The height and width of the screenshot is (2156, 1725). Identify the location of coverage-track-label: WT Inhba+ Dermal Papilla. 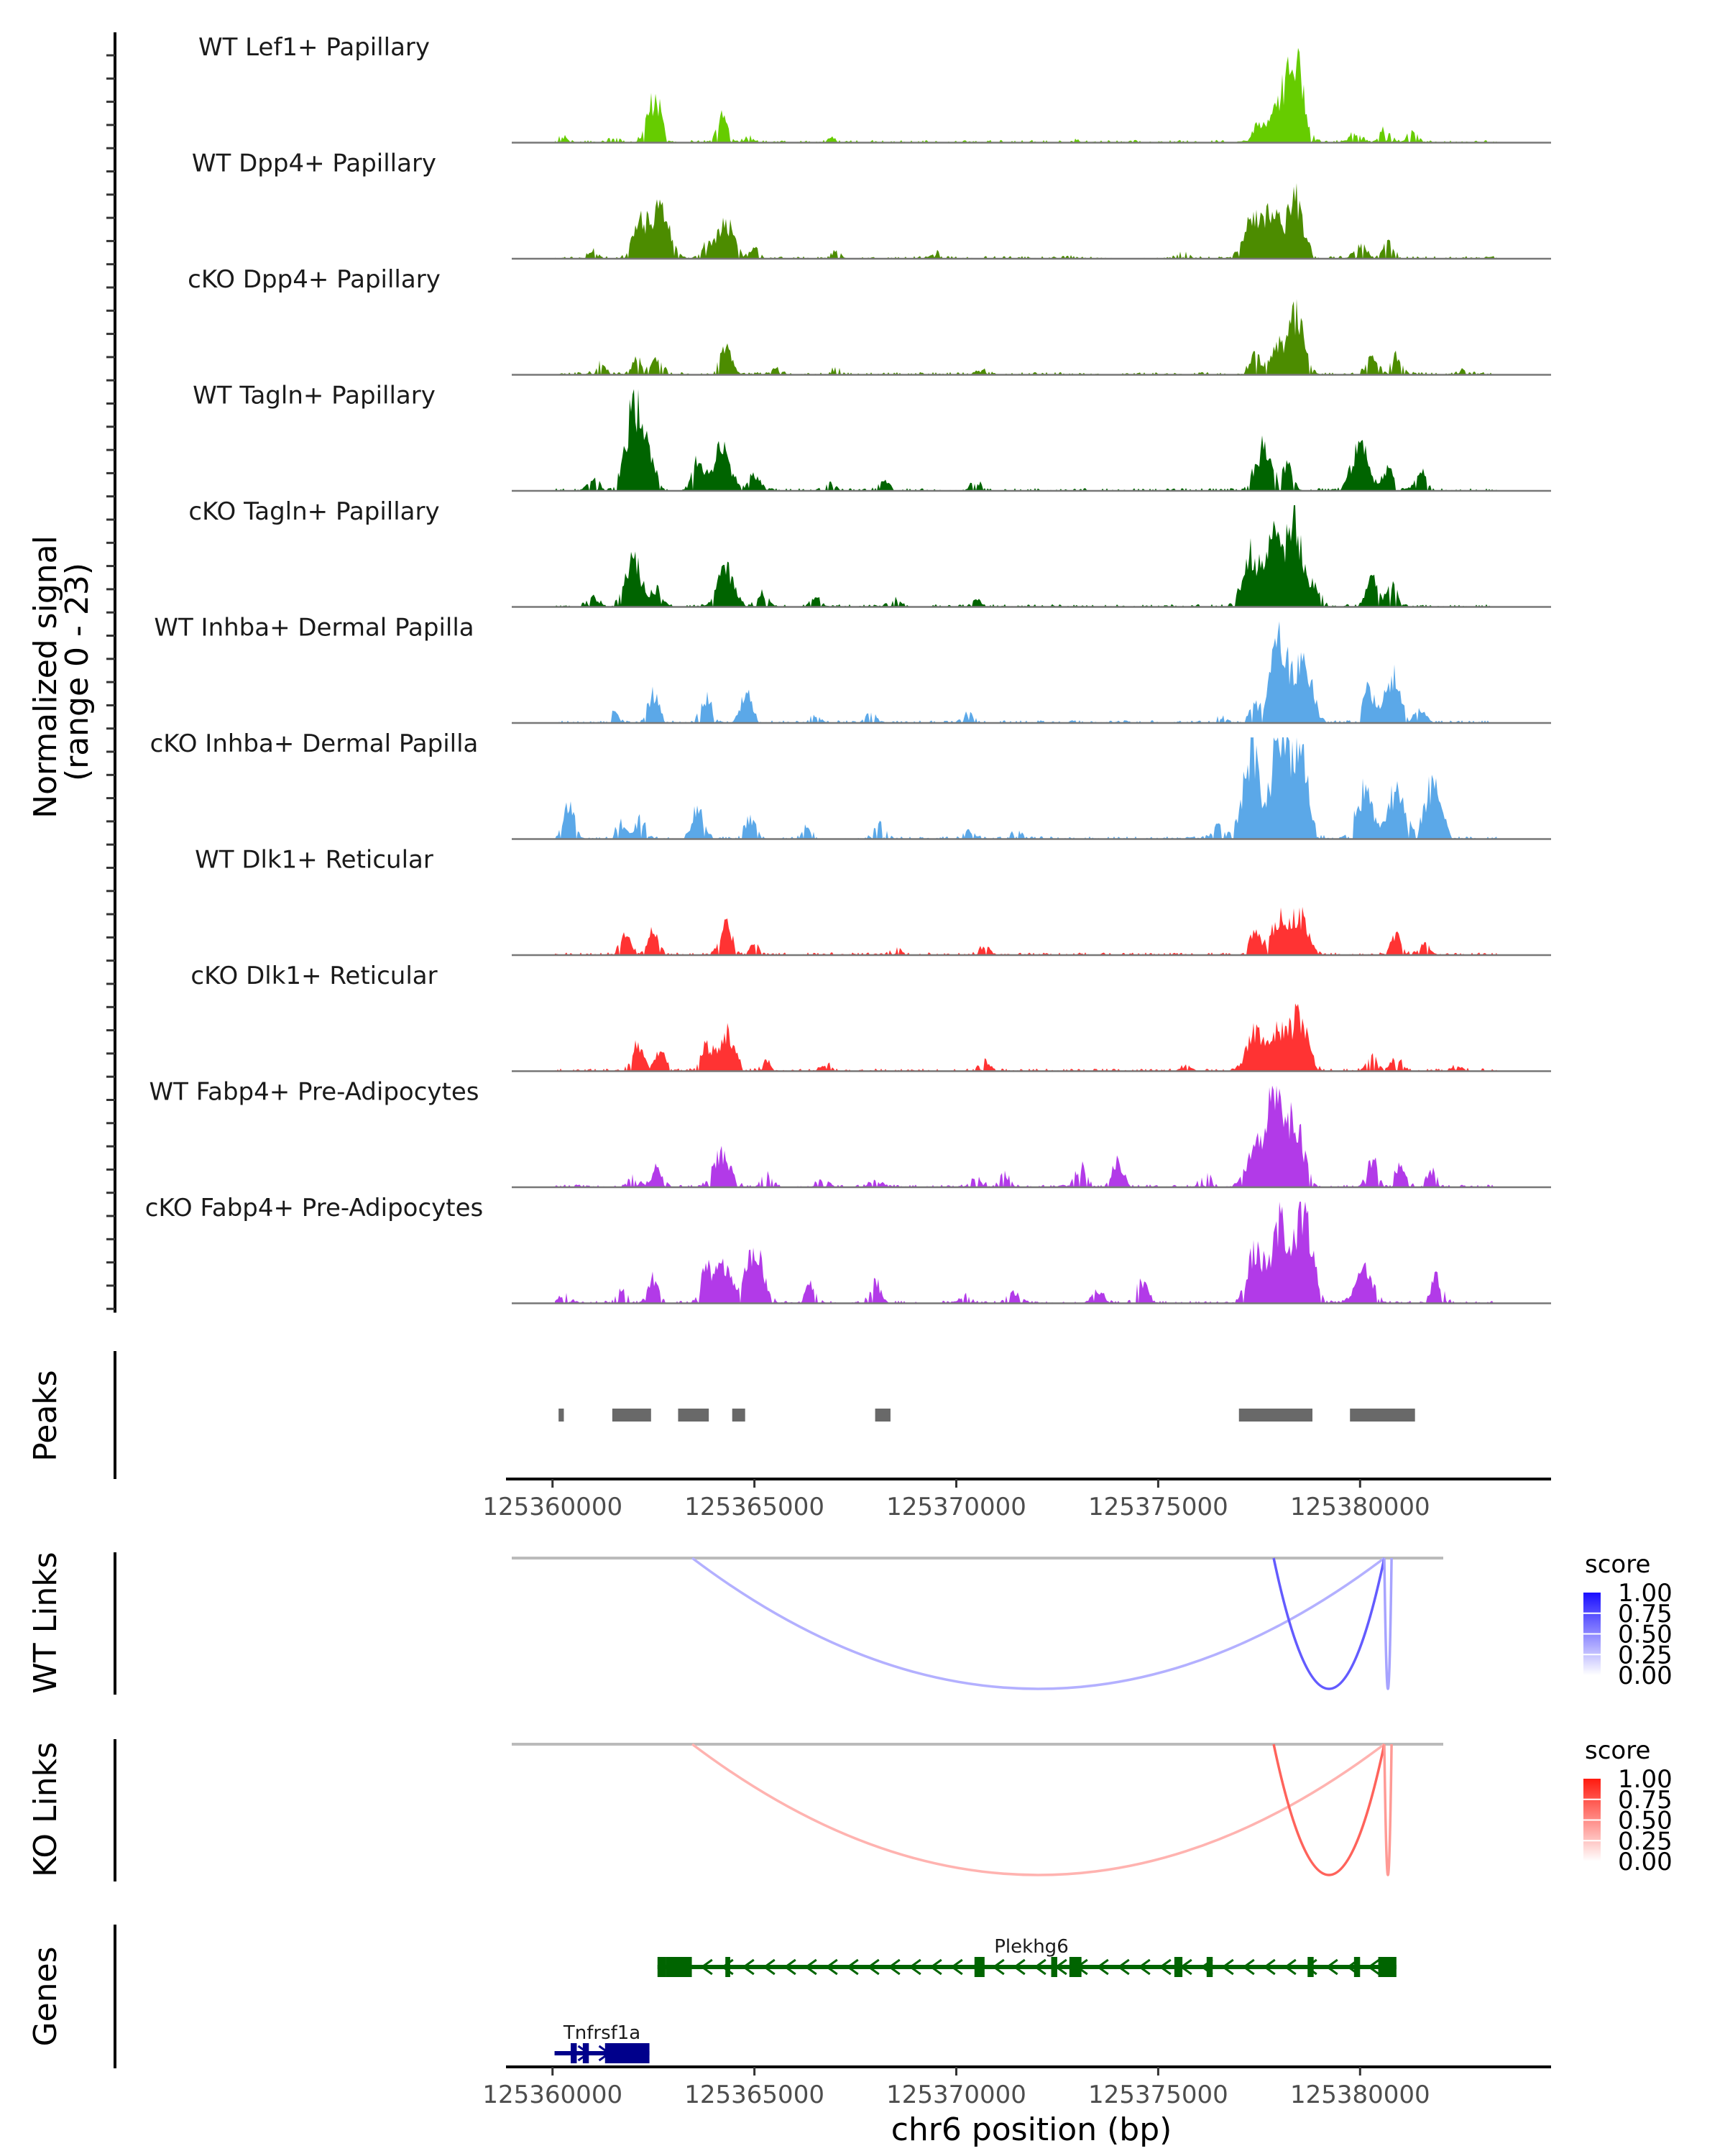
(314, 628).